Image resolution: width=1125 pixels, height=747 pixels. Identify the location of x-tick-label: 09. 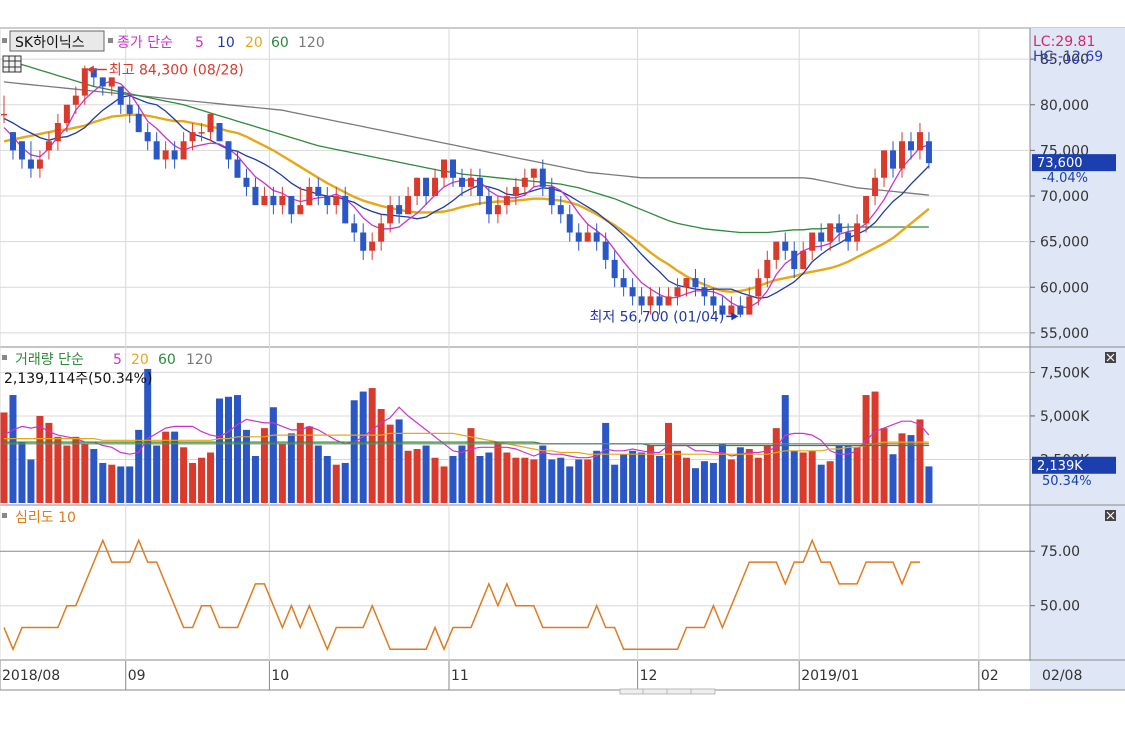
(137, 676).